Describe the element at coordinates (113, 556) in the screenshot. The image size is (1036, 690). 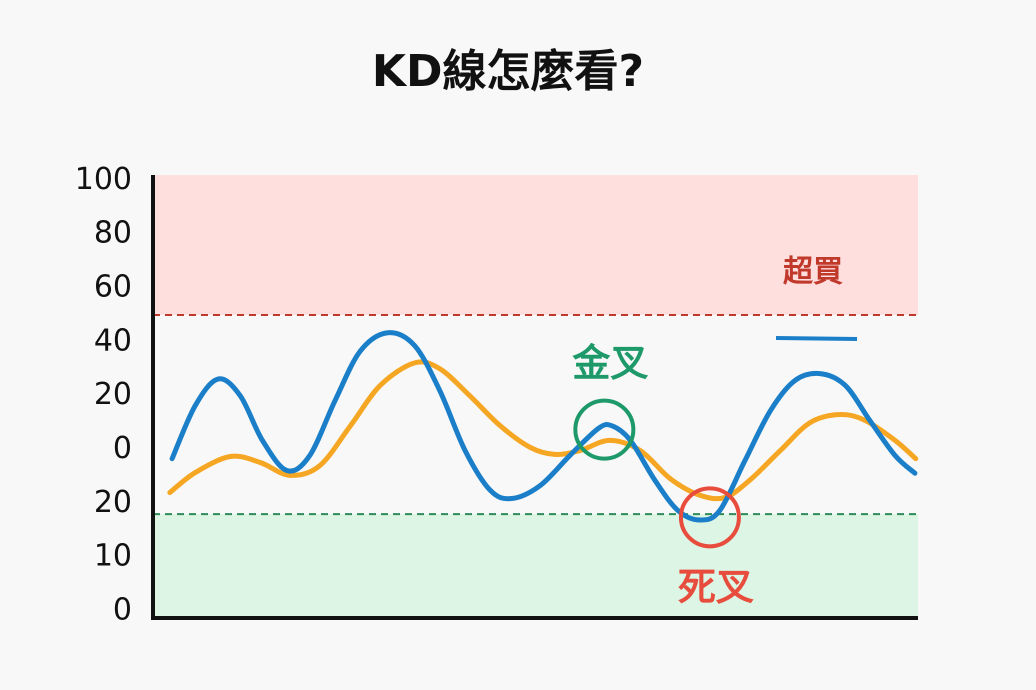
I see `y-tick-label: 10` at that location.